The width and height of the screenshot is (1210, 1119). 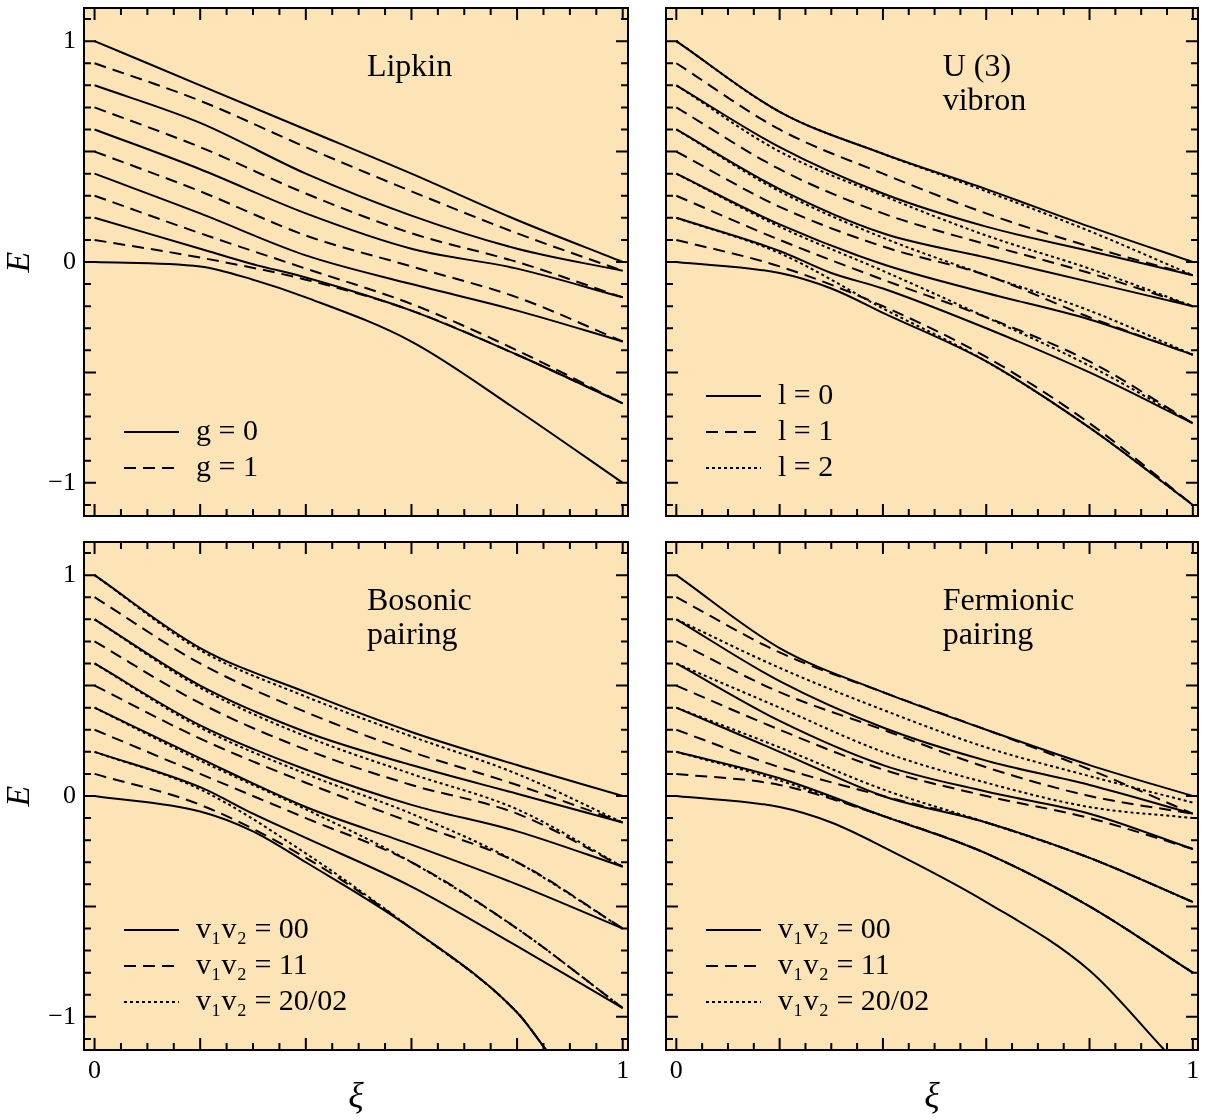 What do you see at coordinates (984, 82) in the screenshot?
I see `text: U (3) vibron` at bounding box center [984, 82].